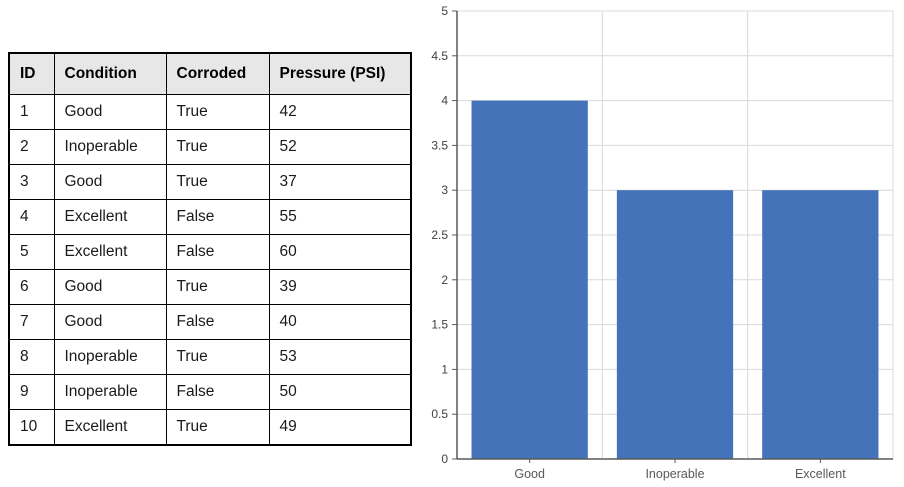 The image size is (904, 487). Describe the element at coordinates (820, 474) in the screenshot. I see `x-category-label: Excellent` at that location.